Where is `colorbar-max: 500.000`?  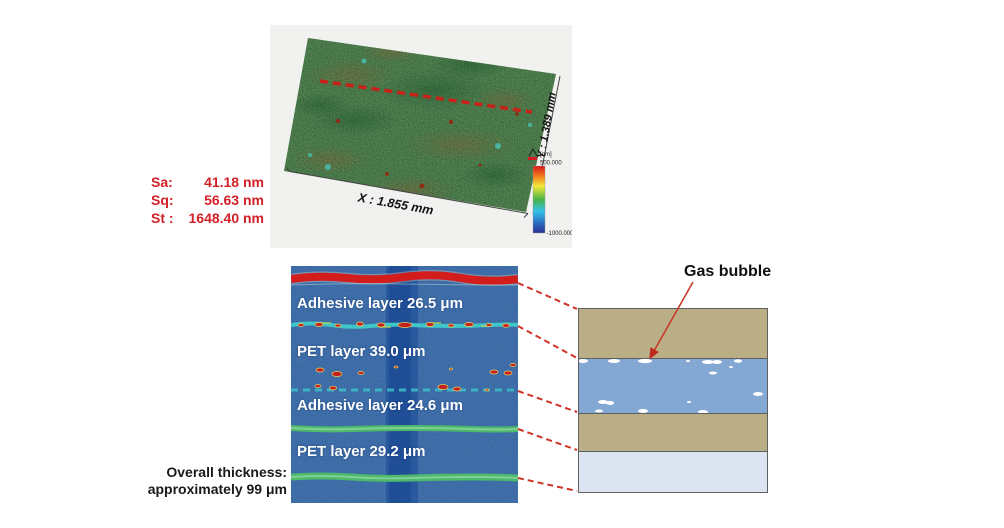
colorbar-max: 500.000 is located at coordinates (551, 164).